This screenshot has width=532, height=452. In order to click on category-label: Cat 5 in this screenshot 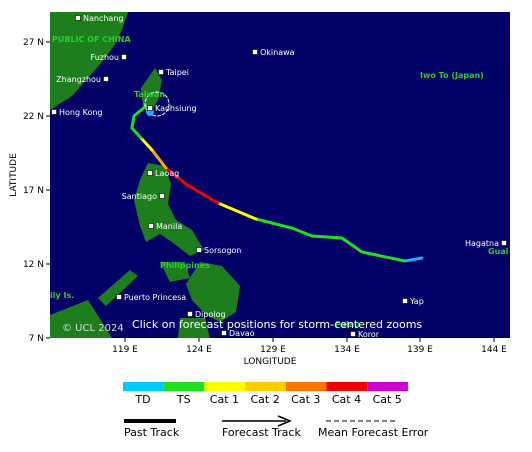, I will do `click(387, 399)`.